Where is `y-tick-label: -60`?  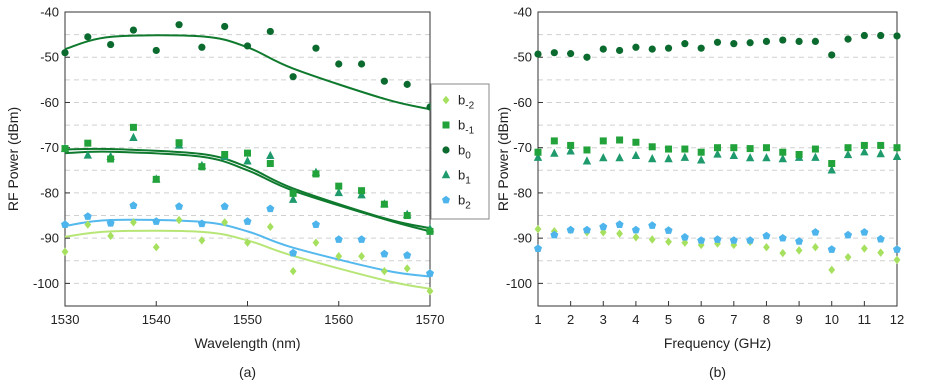
y-tick-label: -60 is located at coordinates (522, 102).